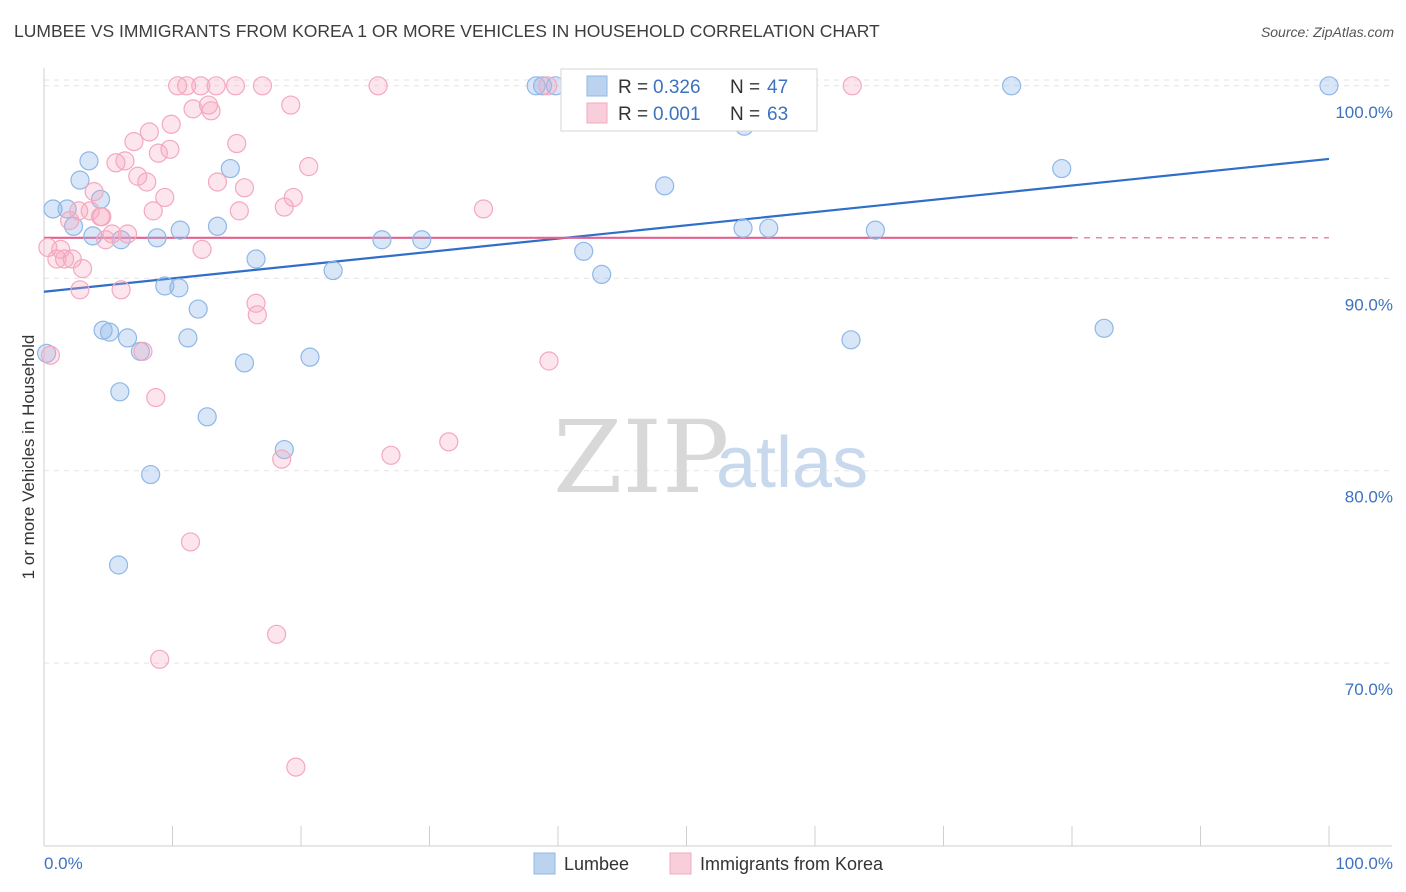 Image resolution: width=1406 pixels, height=892 pixels. I want to click on stats-legend: R = 0.326 N = 47 R = 0.001 N = 63, so click(689, 100).